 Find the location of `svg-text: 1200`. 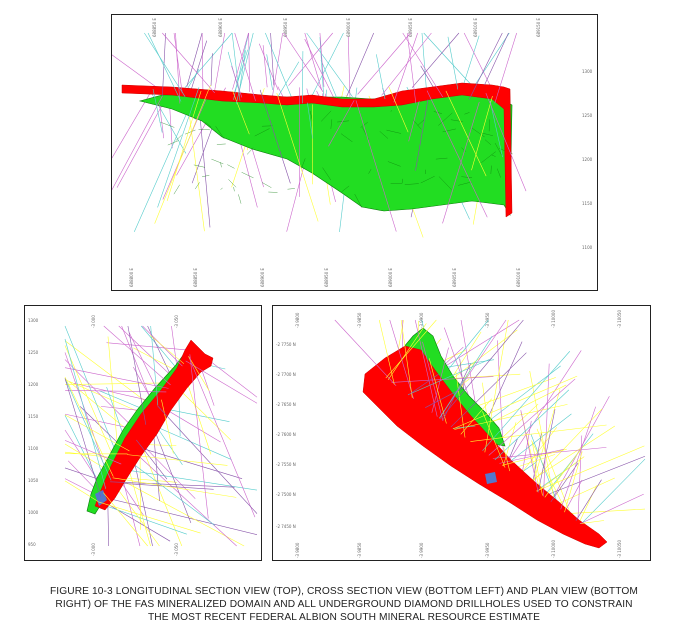

svg-text: 1200 is located at coordinates (33, 384).